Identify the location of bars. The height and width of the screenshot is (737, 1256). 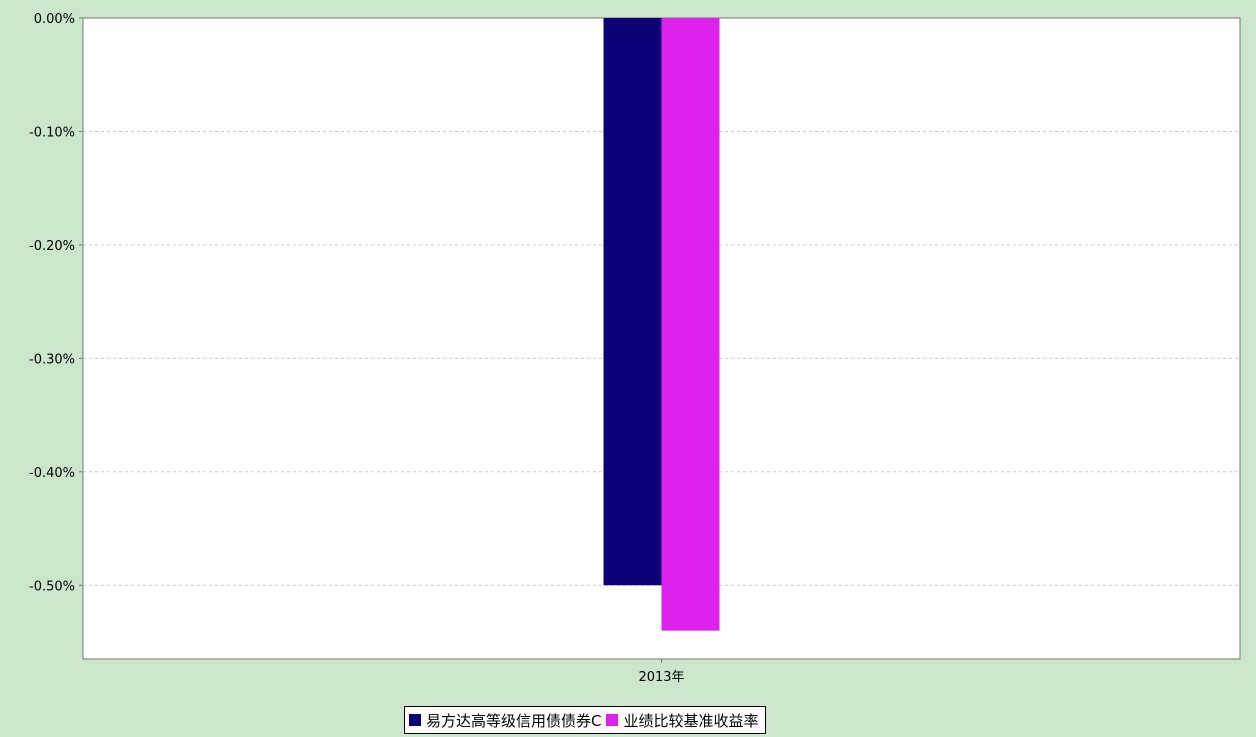
(661, 324).